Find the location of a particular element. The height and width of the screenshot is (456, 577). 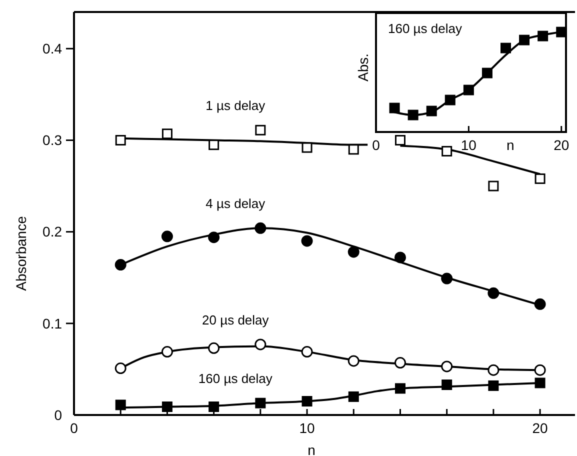

y-axis-title: Absorbance is located at coordinates (21, 253).